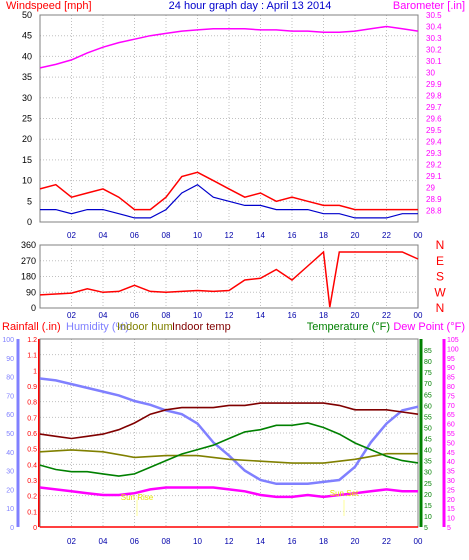 This screenshot has height=560, width=469. What do you see at coordinates (451, 490) in the screenshot?
I see `dew-point-tick-label: 25` at bounding box center [451, 490].